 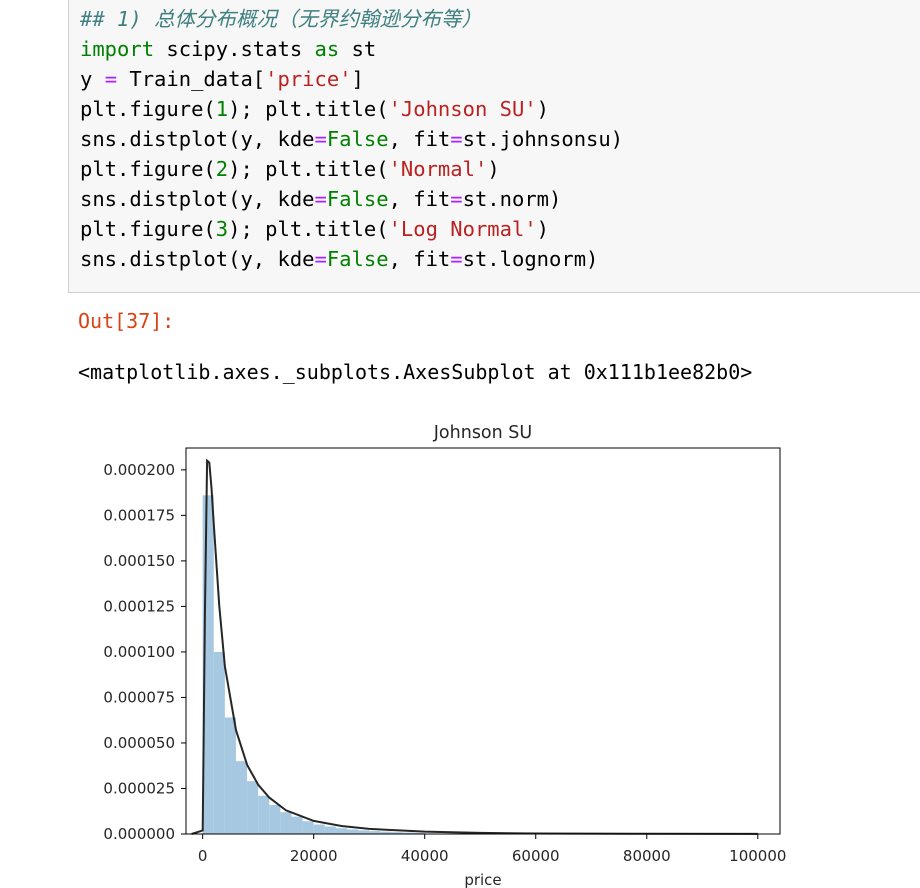 I want to click on y-tick-label: 0.000025, so click(x=139, y=788).